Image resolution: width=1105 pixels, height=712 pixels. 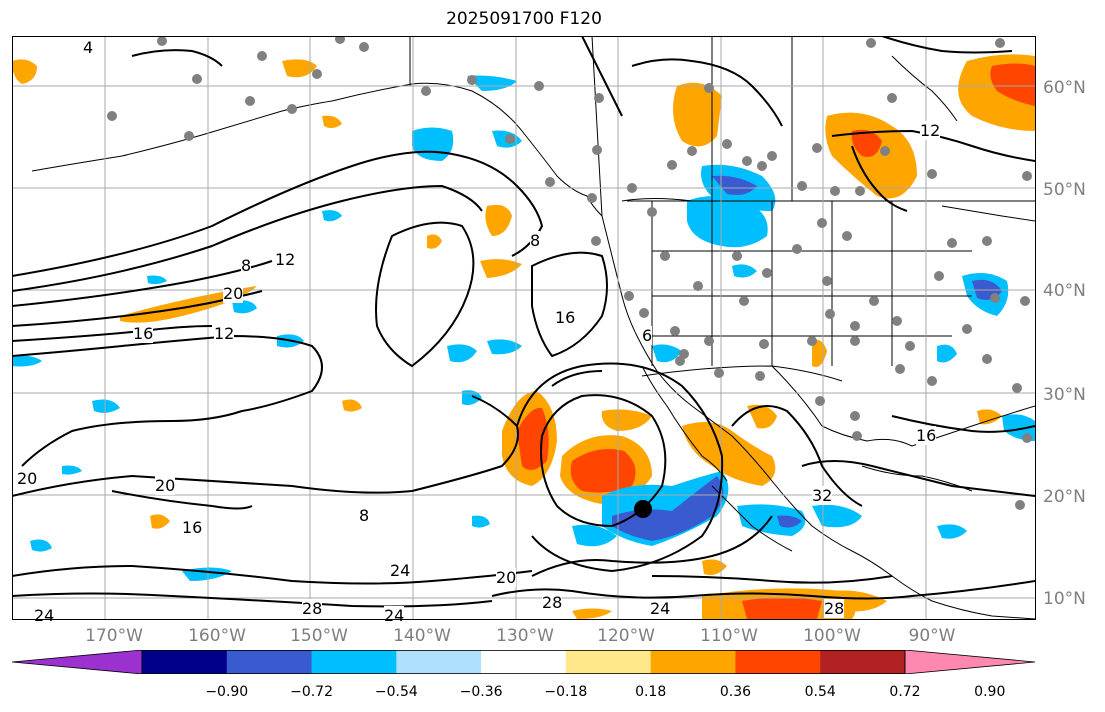 I want to click on lat-label: 40°N, so click(x=1064, y=291).